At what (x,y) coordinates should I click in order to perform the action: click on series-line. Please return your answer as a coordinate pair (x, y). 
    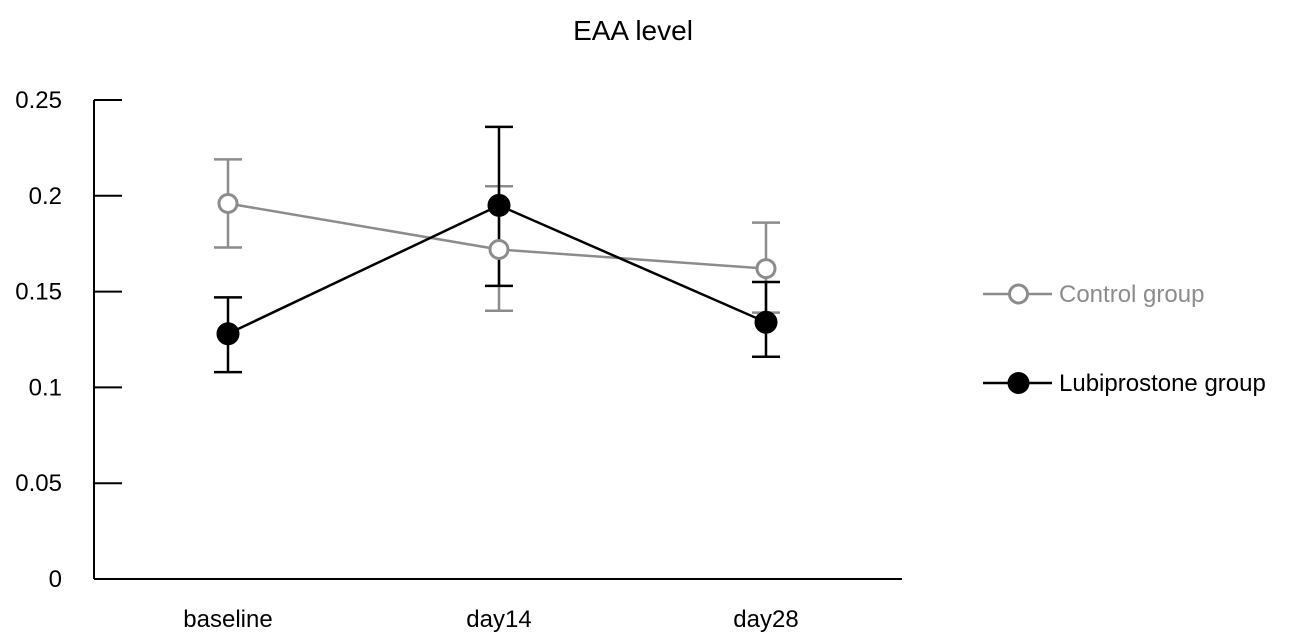
    Looking at the image, I should click on (497, 269).